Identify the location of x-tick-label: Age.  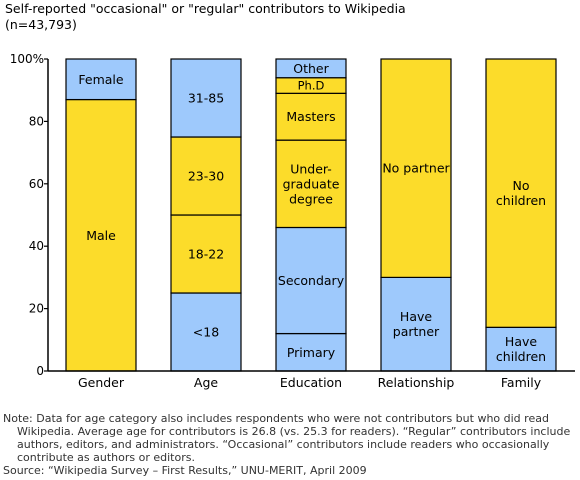
(206, 382).